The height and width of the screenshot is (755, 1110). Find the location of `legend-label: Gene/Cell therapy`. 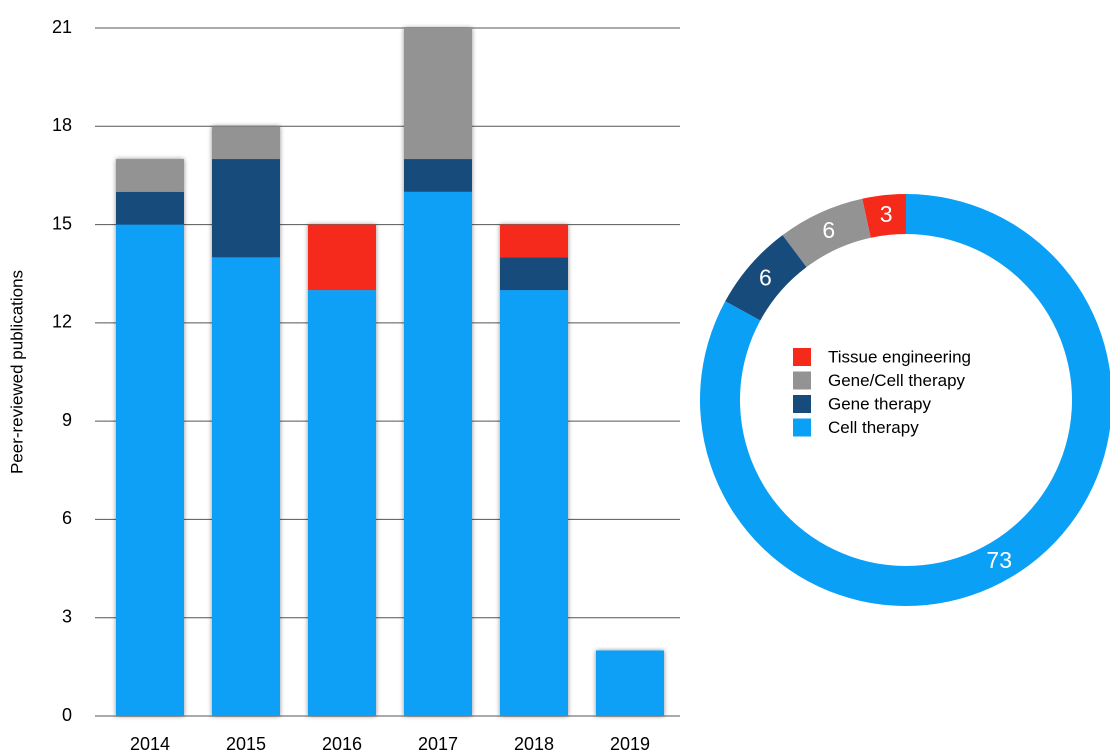

legend-label: Gene/Cell therapy is located at coordinates (897, 380).